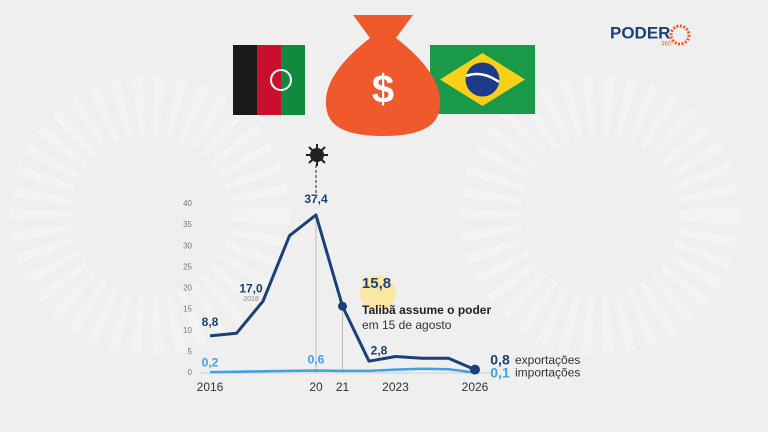 This screenshot has height=432, width=768. What do you see at coordinates (482, 79) in the screenshot?
I see `brazil-flag` at bounding box center [482, 79].